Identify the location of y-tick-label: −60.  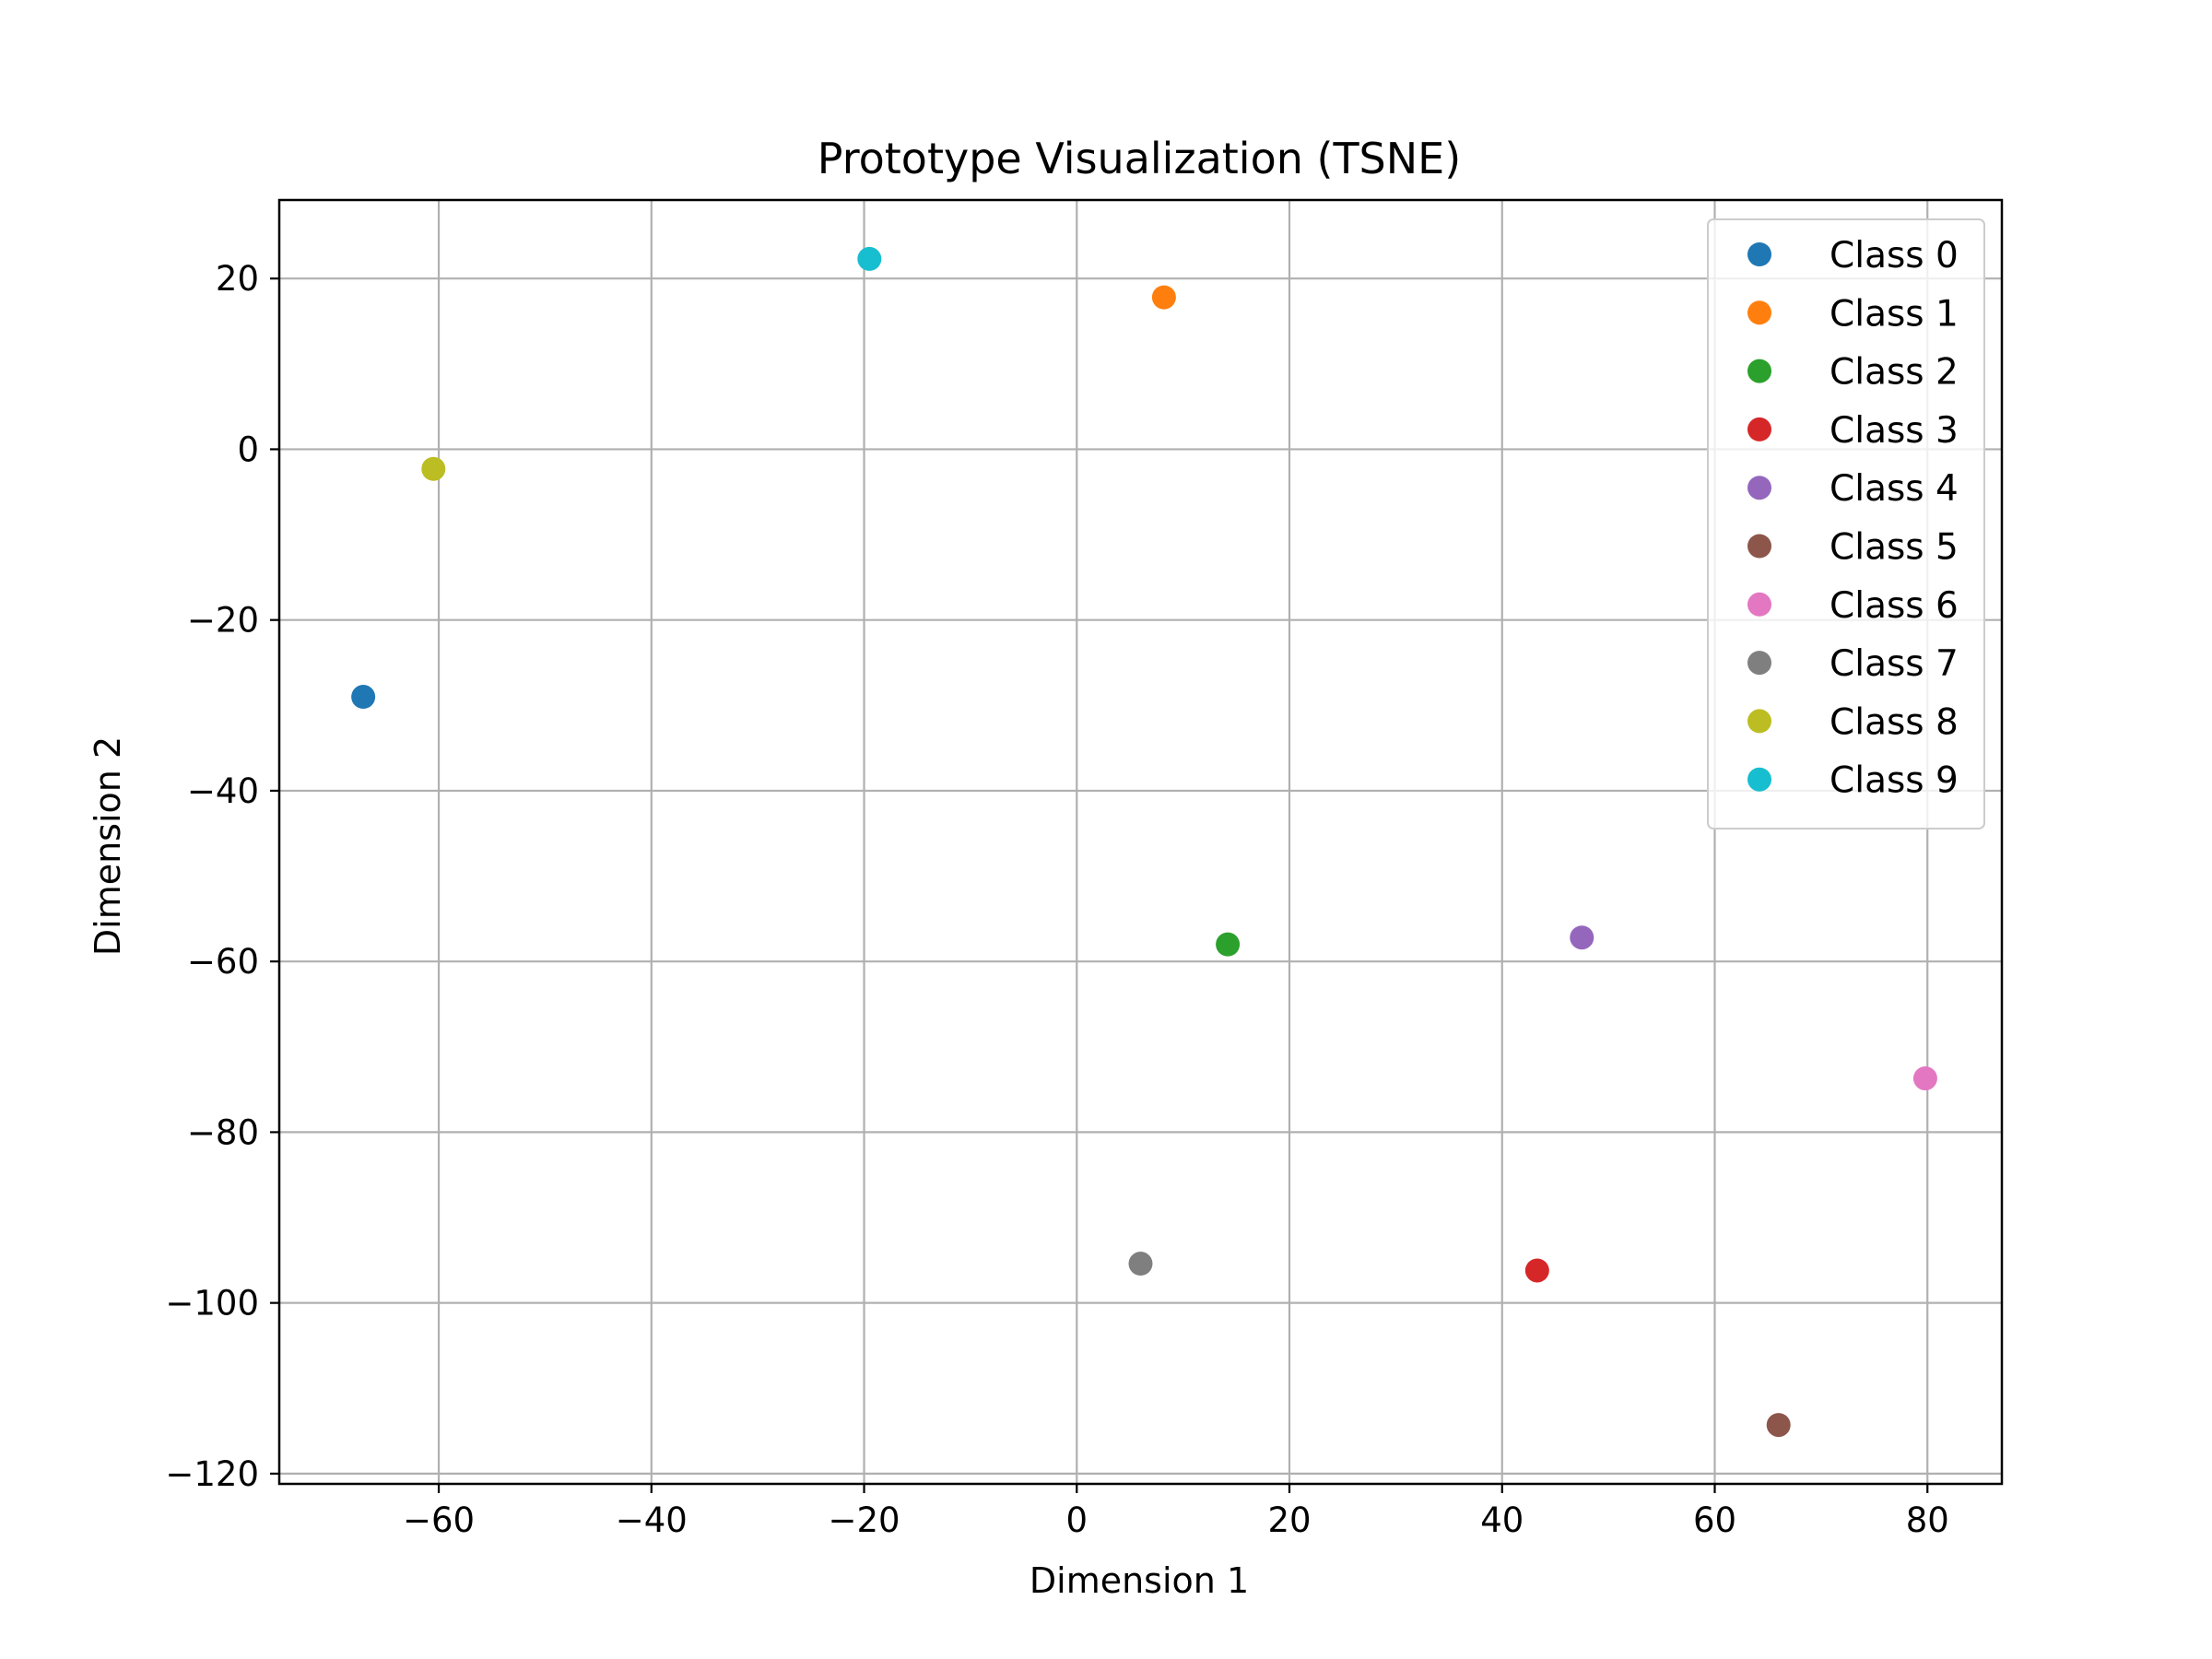
(223, 962).